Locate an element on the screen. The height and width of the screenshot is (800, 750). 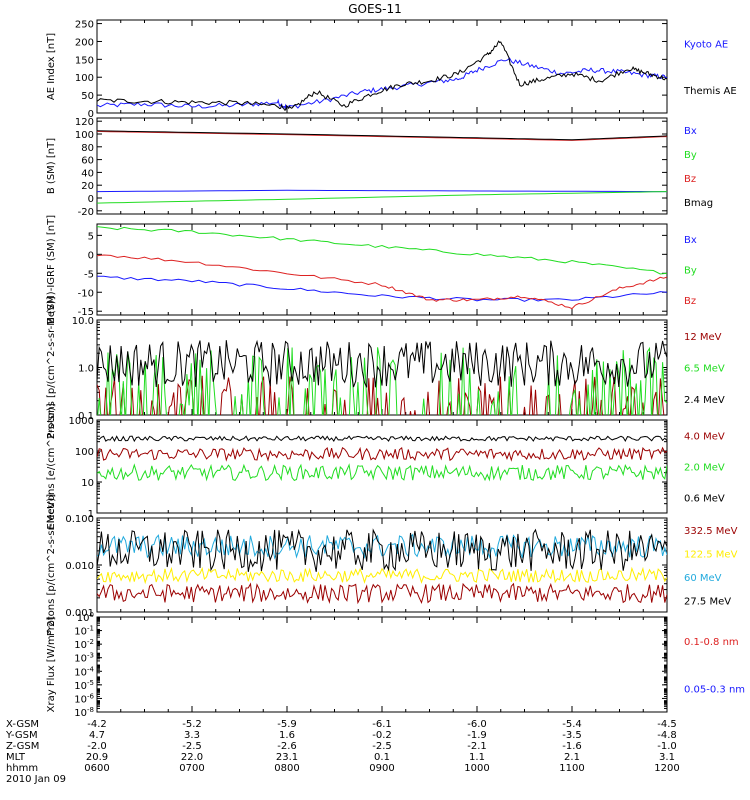
x-tick-label: 3.1 is located at coordinates (667, 757).